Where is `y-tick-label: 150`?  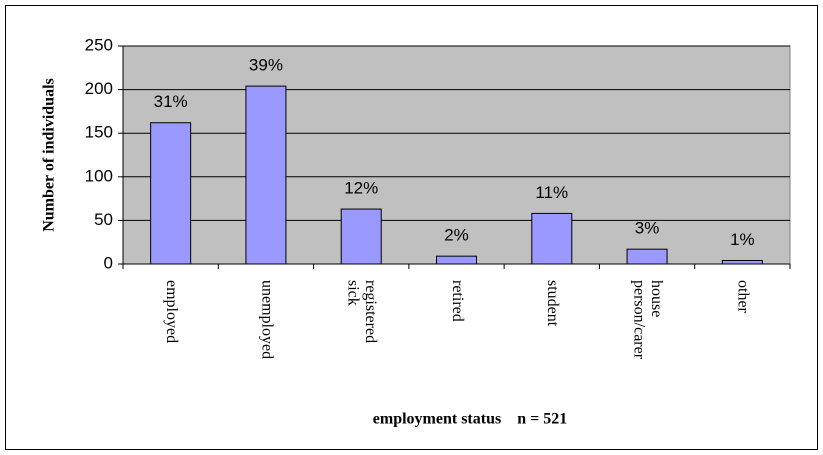 y-tick-label: 150 is located at coordinates (99, 132).